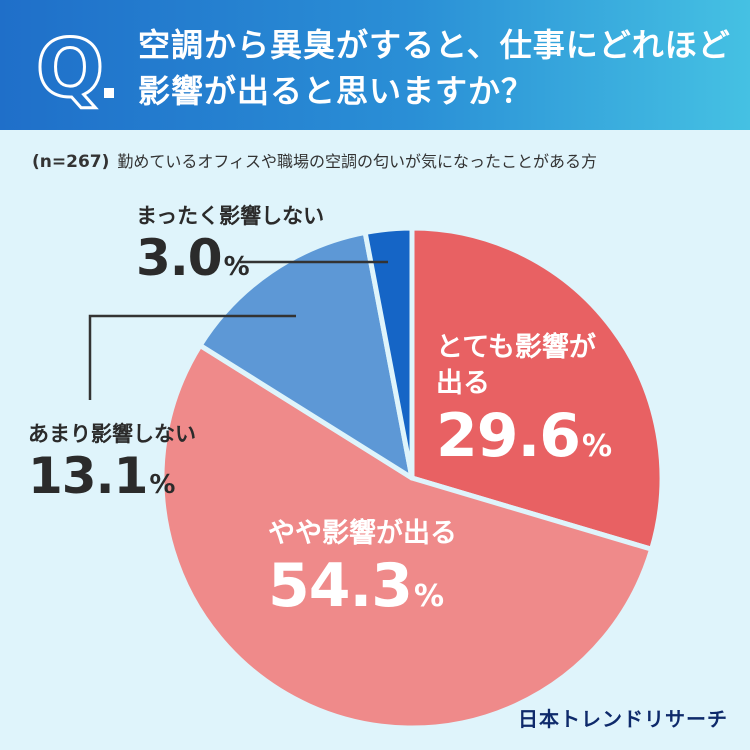  What do you see at coordinates (340, 586) in the screenshot?
I see `slice-label-somewhat-value: 54.3` at bounding box center [340, 586].